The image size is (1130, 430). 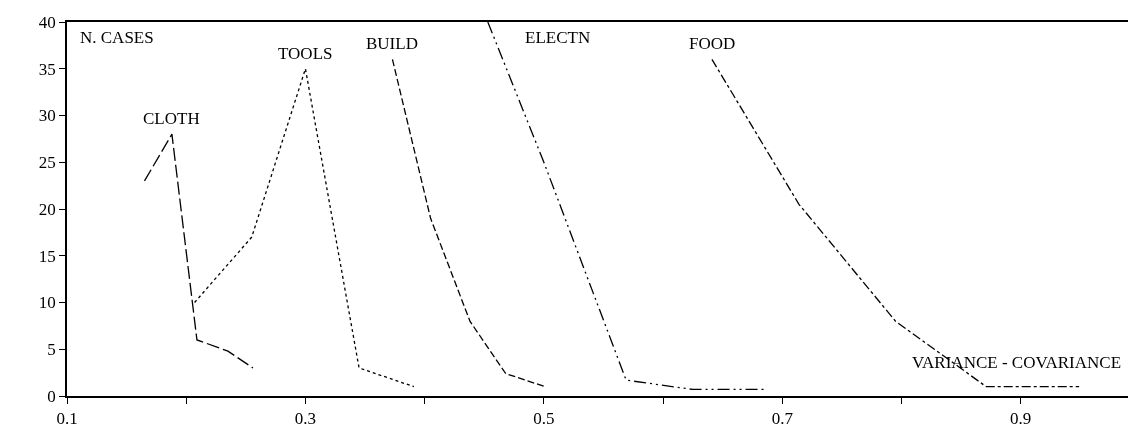 I want to click on x-tick-label: 0.5, so click(x=544, y=419).